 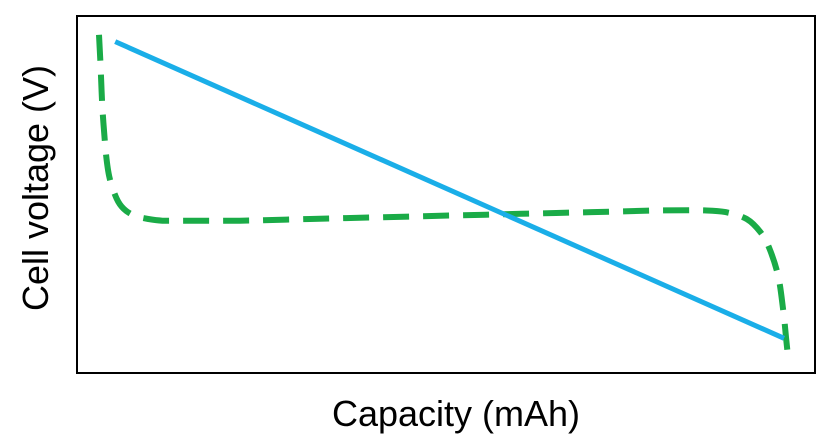 I want to click on y-axis-label: Cell voltage (V), so click(x=35, y=188).